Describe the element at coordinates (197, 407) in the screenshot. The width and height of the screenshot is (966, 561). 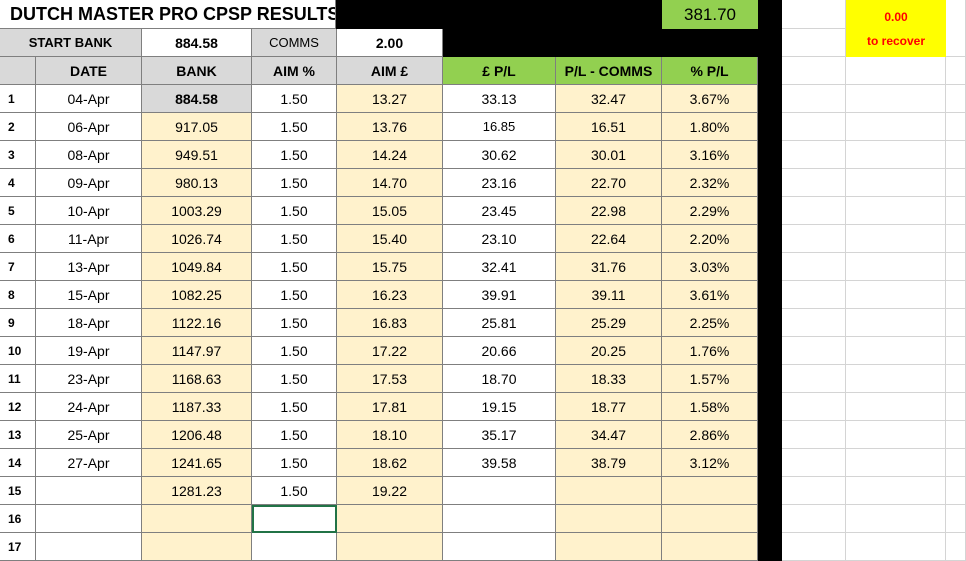
I see `bank-cell: 1187.33` at that location.